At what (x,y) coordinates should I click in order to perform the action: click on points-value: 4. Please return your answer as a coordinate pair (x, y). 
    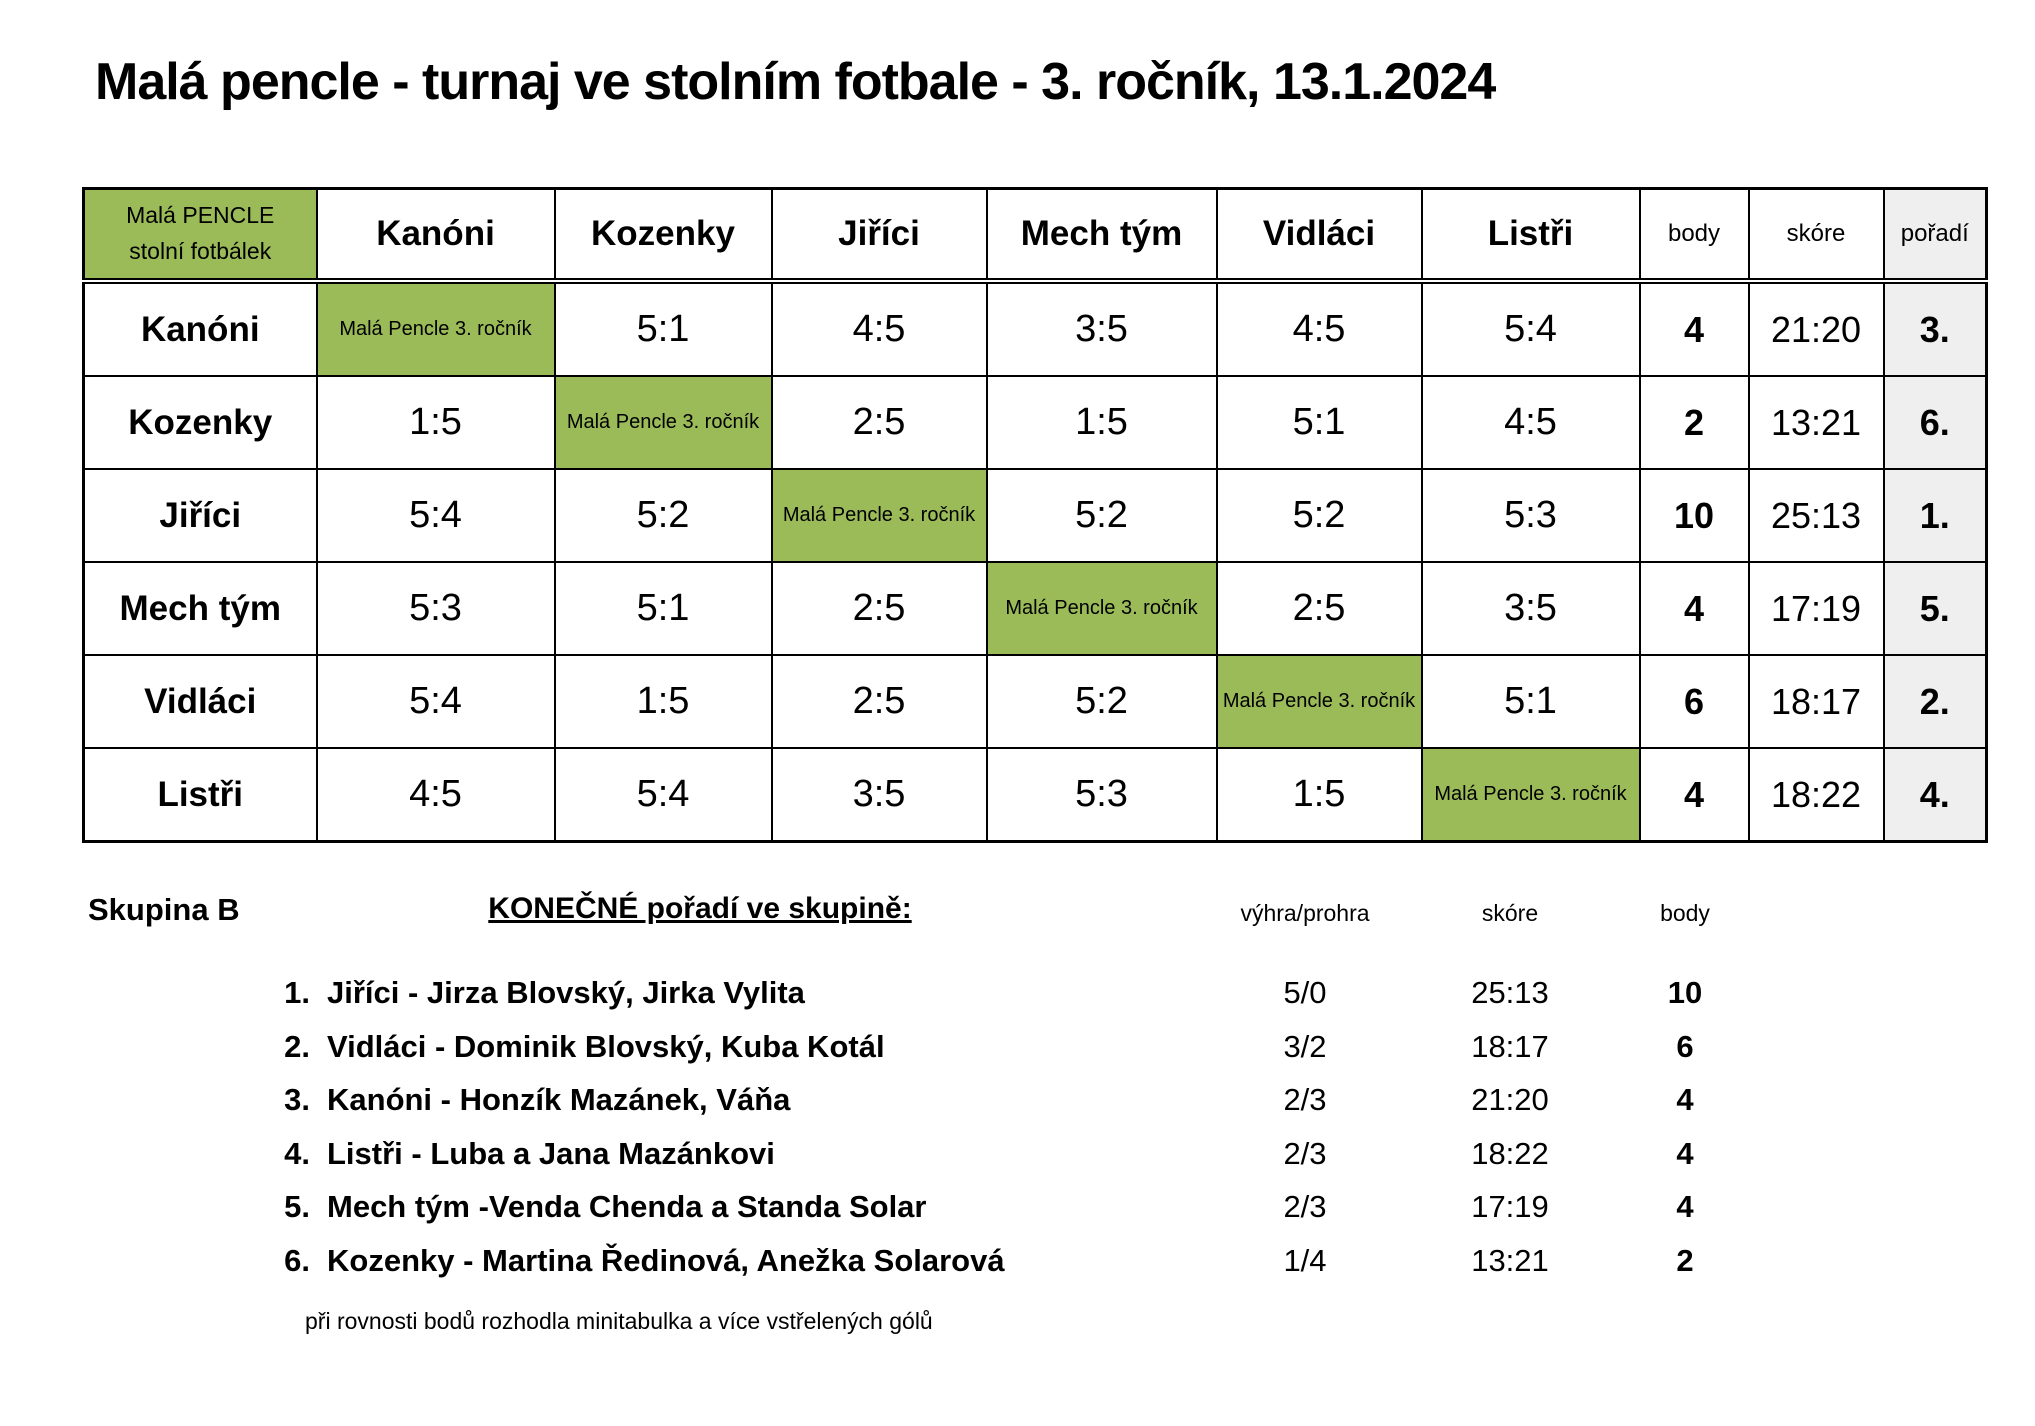
    Looking at the image, I should click on (1685, 1153).